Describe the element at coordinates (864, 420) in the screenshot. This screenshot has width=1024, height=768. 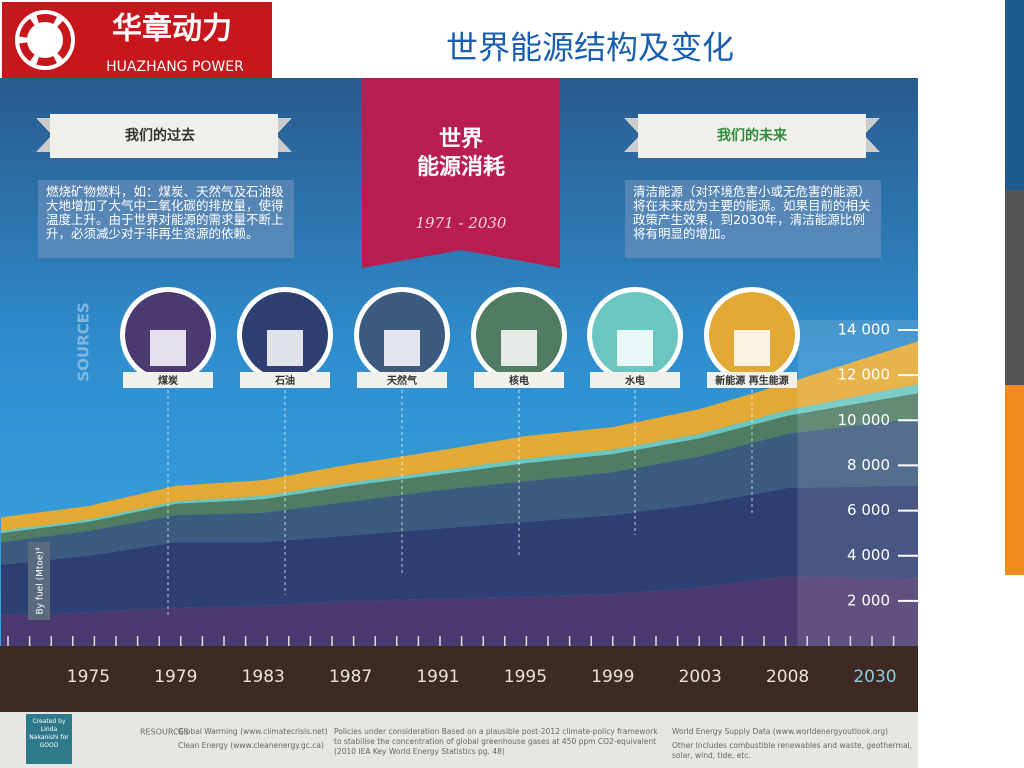
I see `y-tick-label: 10 000` at that location.